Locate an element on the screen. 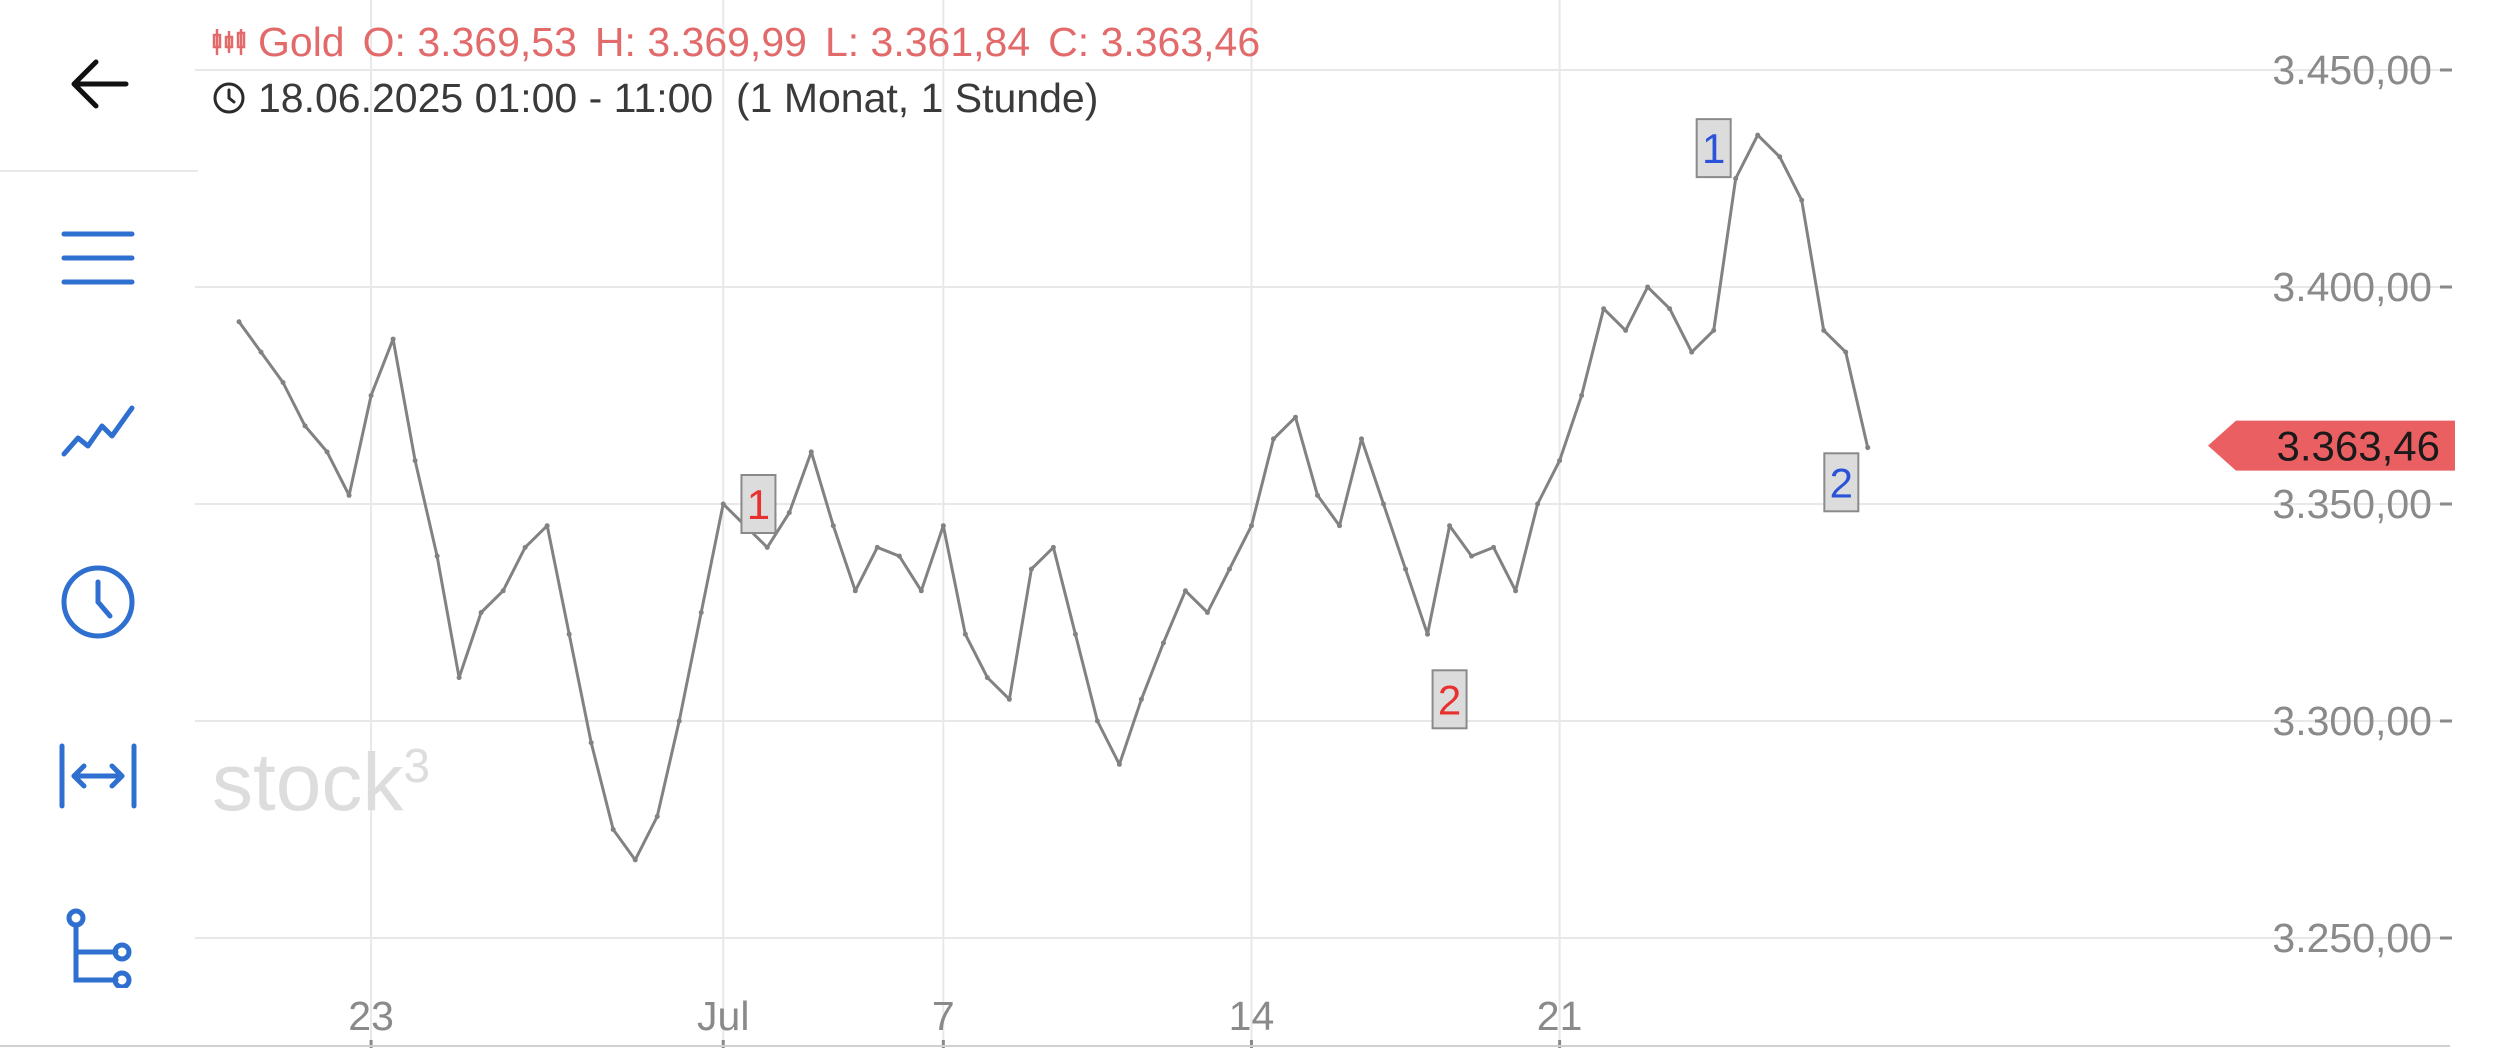 This screenshot has height=1048, width=2500. candlestick-icon is located at coordinates (235, 42).